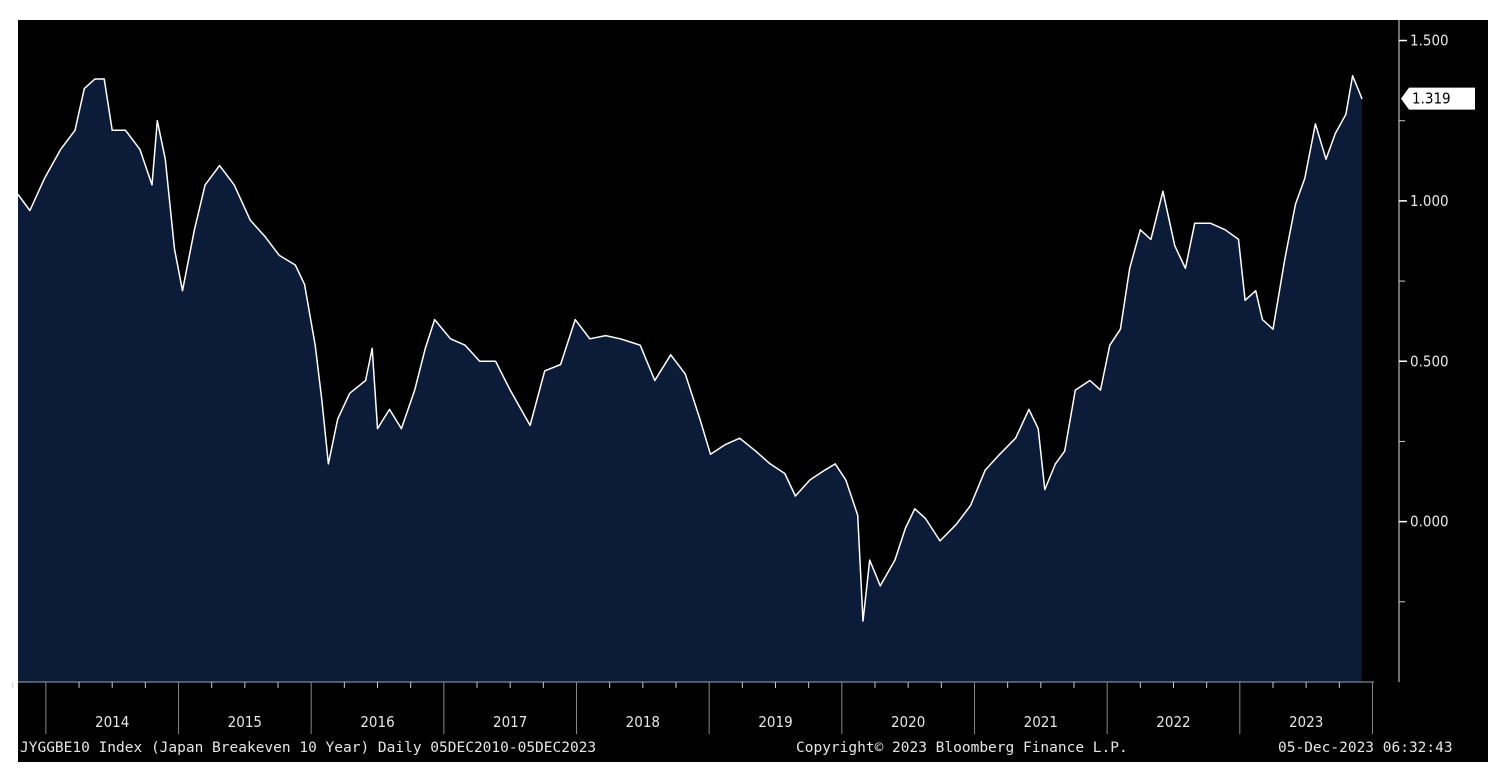 The height and width of the screenshot is (774, 1488). I want to click on x-axis: 2014 2015 2016 2017 2018 2019 2020 2021 2022 2023, so click(693, 707).